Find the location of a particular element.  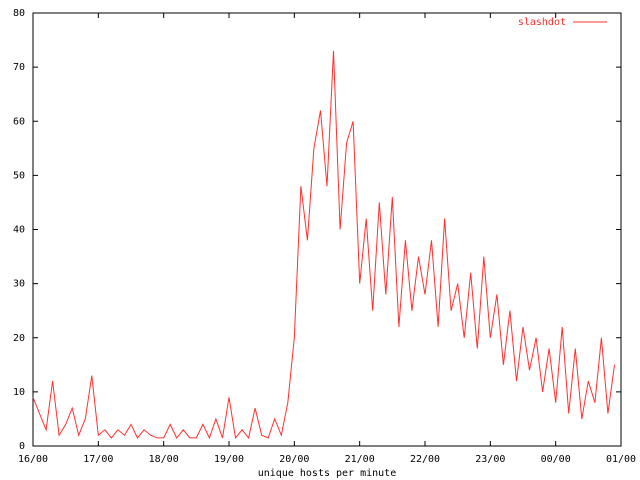

x-tick-label: 21/00 is located at coordinates (360, 459).